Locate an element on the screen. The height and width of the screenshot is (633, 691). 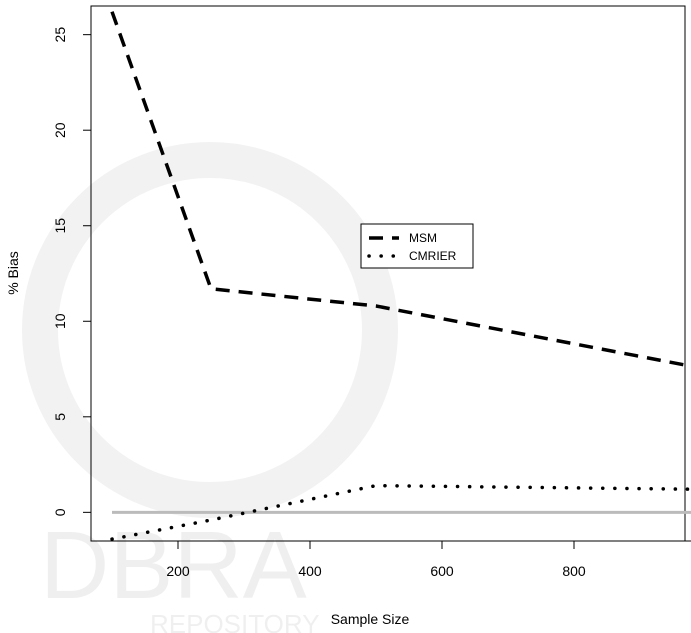
watermark-text: DBRA is located at coordinates (173, 565).